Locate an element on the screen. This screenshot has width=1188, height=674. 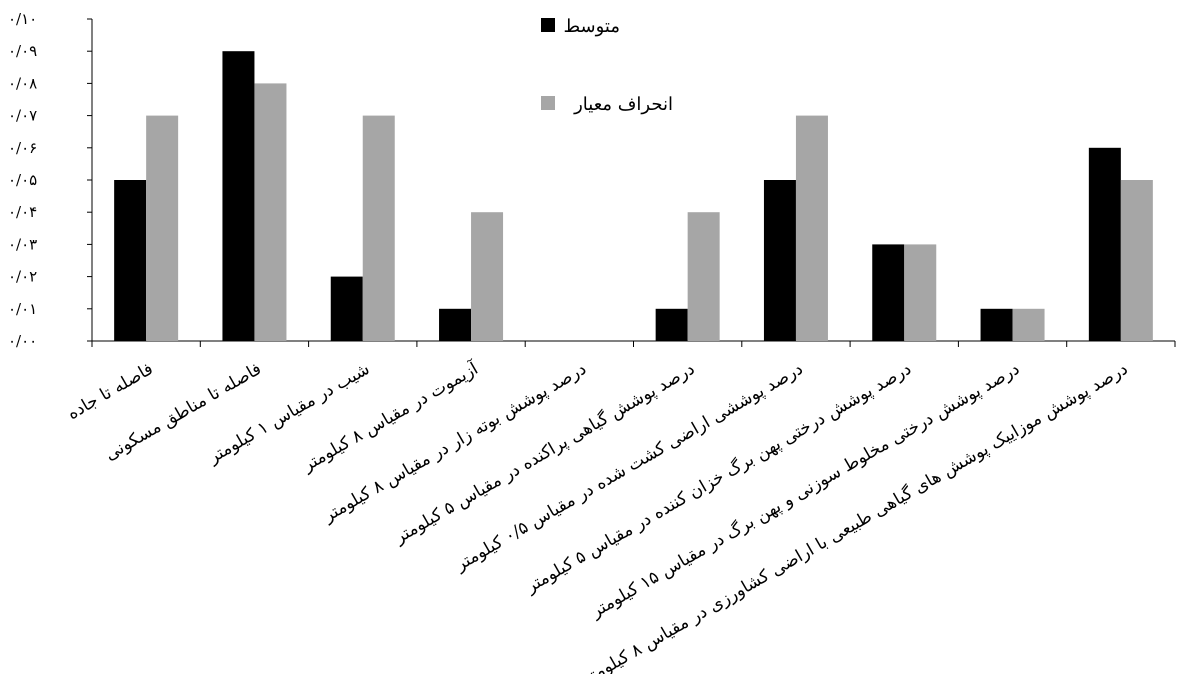
y-tick-label: ۰/۰۲ is located at coordinates (22, 277).